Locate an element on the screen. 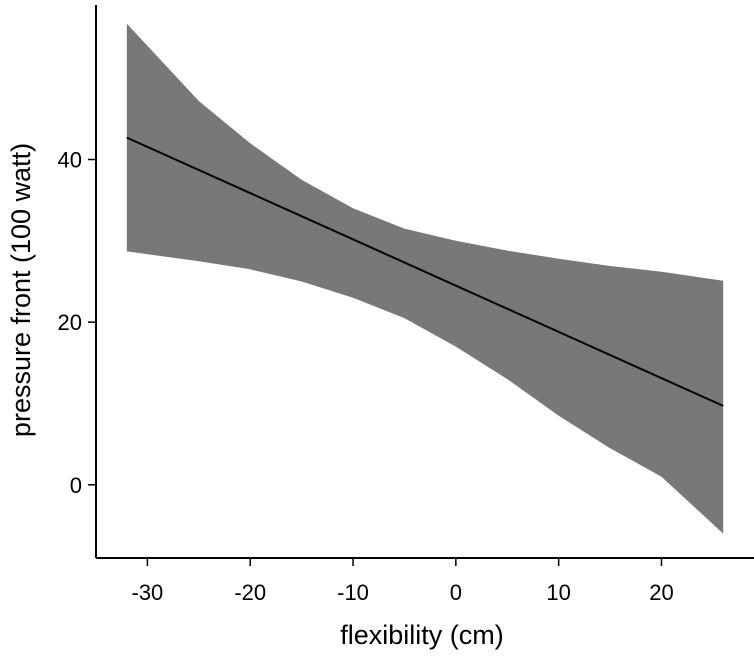  x-axis-label: flexibility (cm) is located at coordinates (422, 635).